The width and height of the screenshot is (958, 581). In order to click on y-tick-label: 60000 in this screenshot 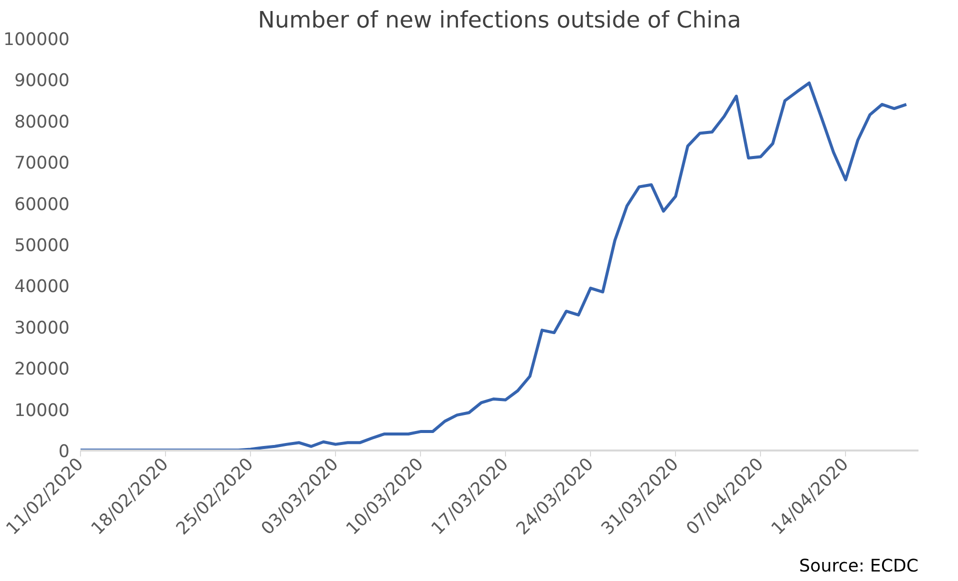, I will do `click(42, 204)`.